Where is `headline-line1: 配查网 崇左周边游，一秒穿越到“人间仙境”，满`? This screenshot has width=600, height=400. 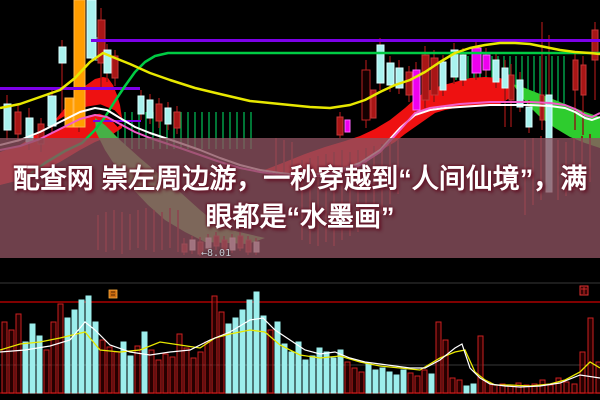 headline-line1: 配查网 崇左周边游，一秒穿越到“人间仙境”，满 is located at coordinates (300, 179).